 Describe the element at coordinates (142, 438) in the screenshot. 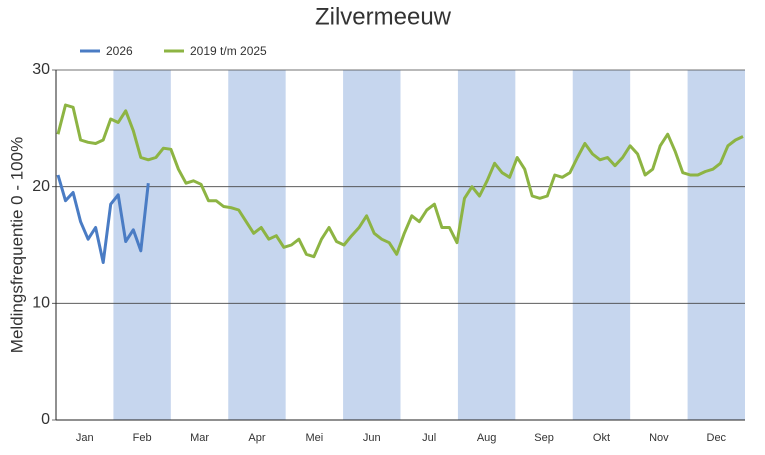

I see `x-tick-label: Feb` at that location.